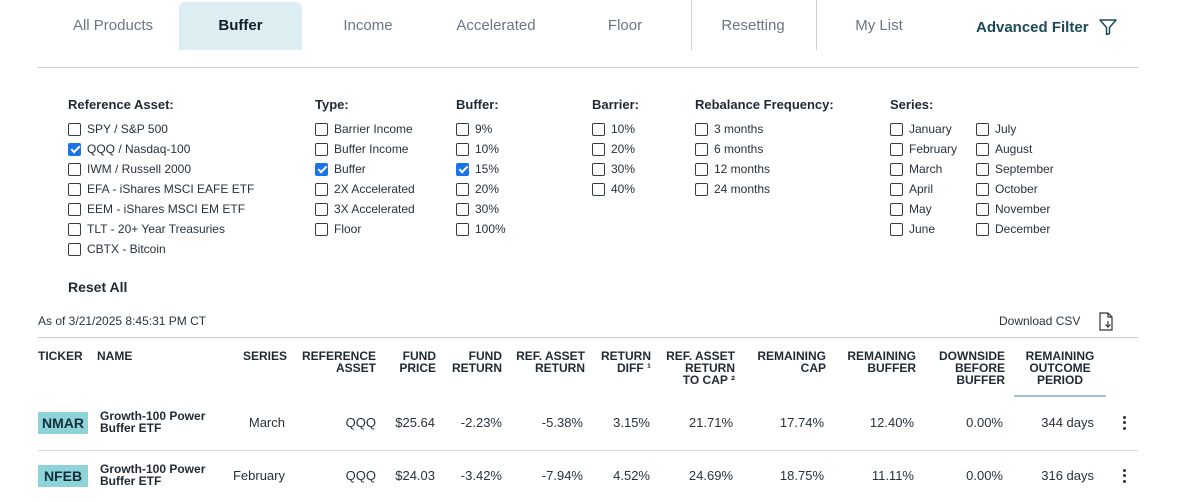  Describe the element at coordinates (933, 149) in the screenshot. I see `filter-option: February` at that location.